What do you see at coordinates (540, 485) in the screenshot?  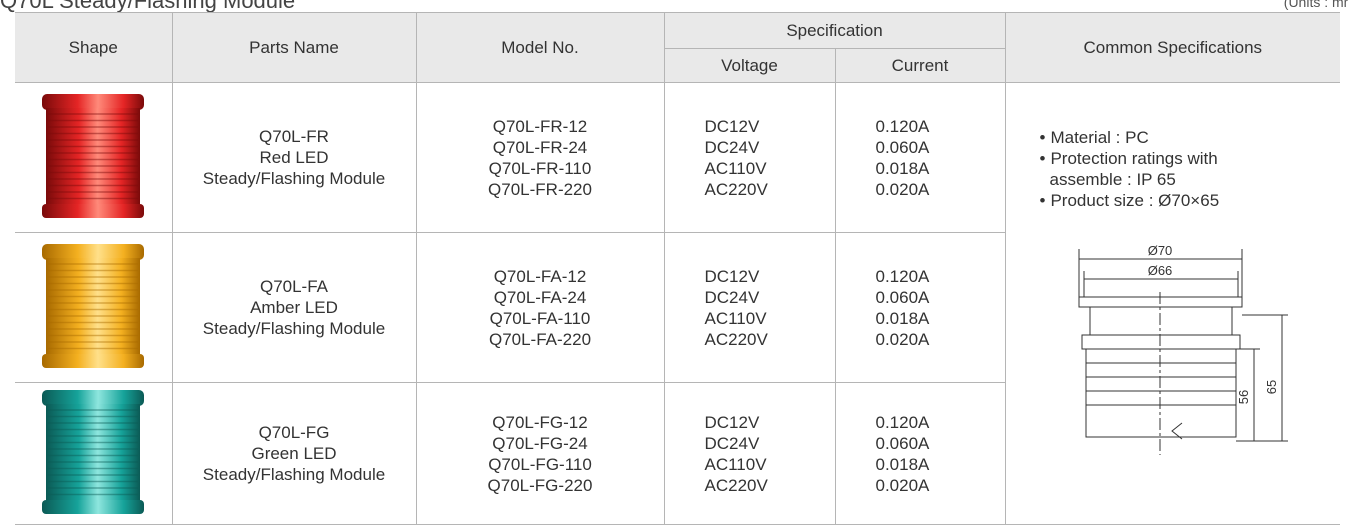 I see `cell-line: Q70L-FG-220` at bounding box center [540, 485].